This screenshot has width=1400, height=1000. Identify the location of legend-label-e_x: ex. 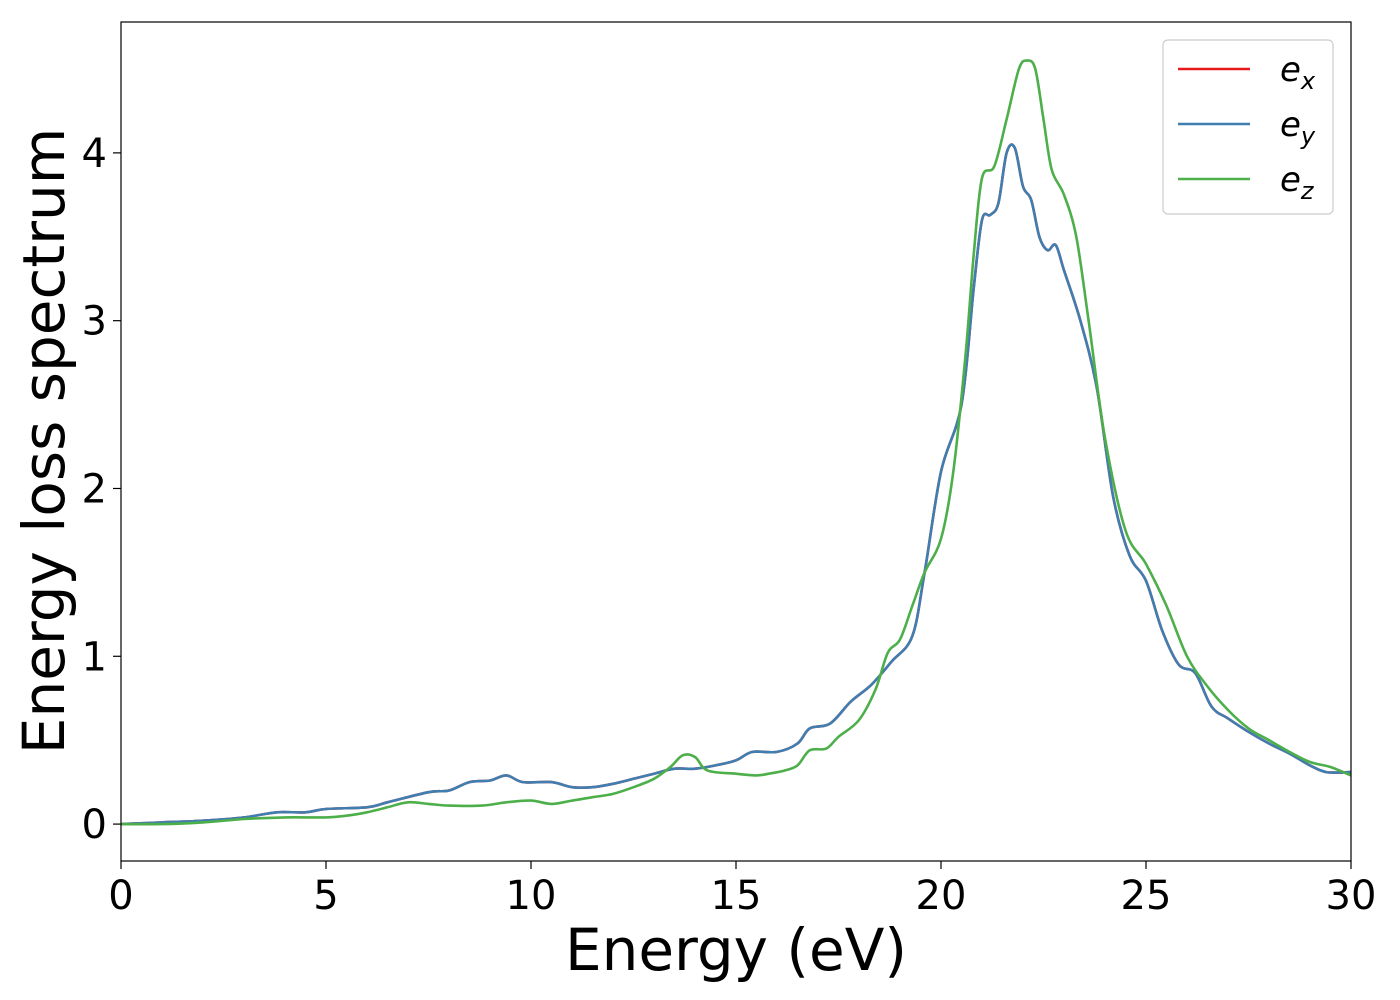
(1298, 72).